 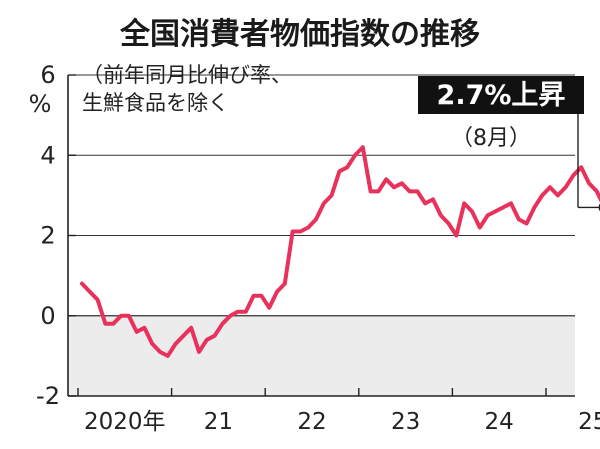 What do you see at coordinates (48, 396) in the screenshot?
I see `y-tick-label: -2` at bounding box center [48, 396].